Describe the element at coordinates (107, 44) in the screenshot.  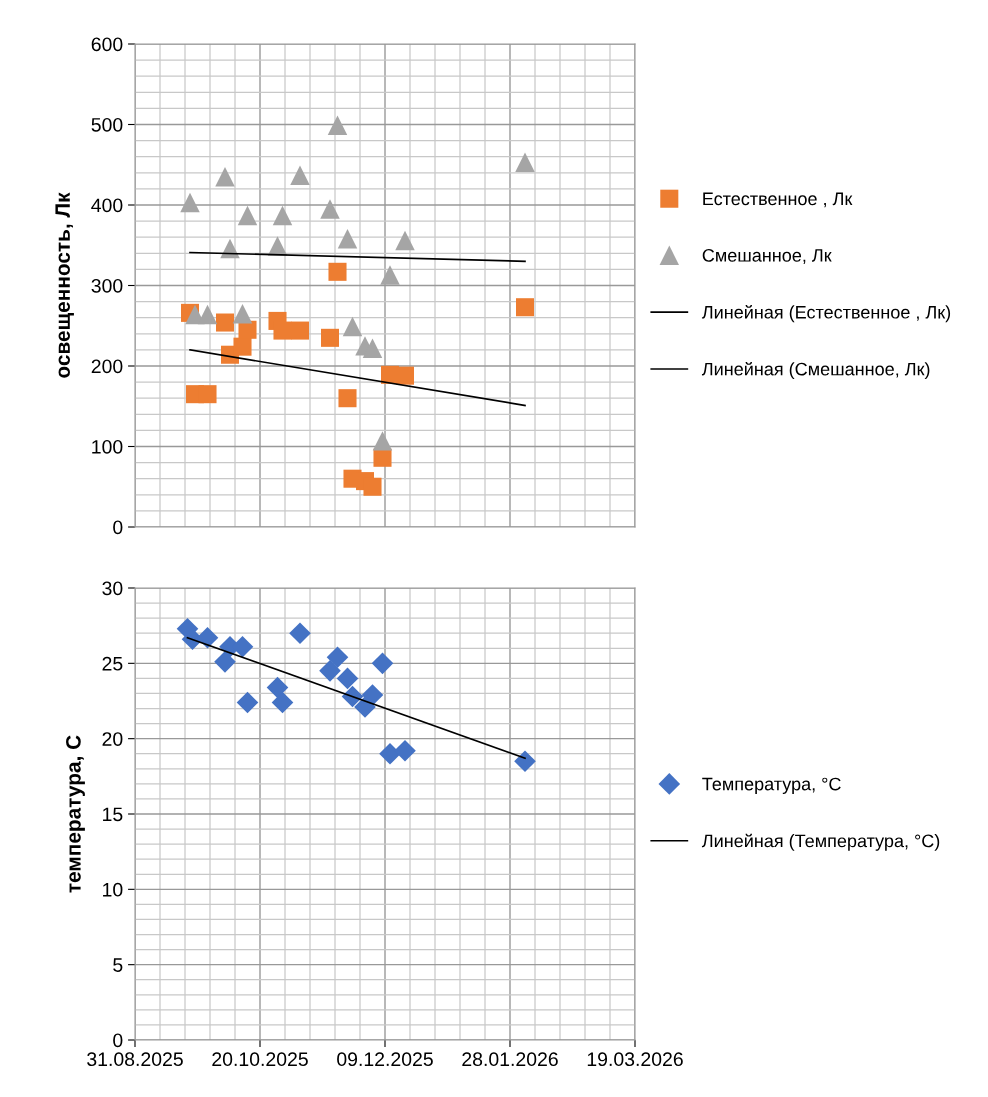
I see `y-tick-label: 600` at that location.